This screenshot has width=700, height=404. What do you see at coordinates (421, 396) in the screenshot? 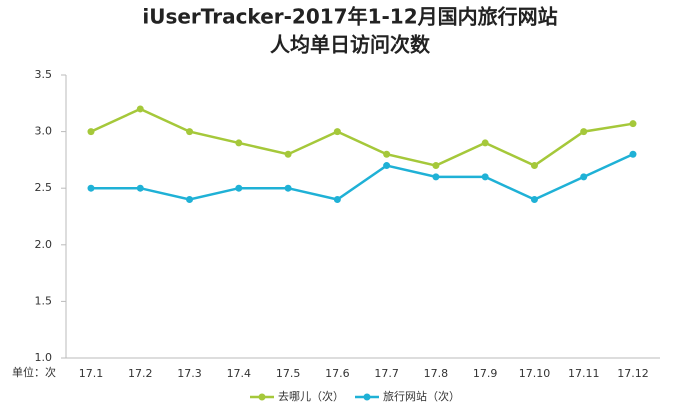
I see `legend-label: 旅行网站（次）` at bounding box center [421, 396].